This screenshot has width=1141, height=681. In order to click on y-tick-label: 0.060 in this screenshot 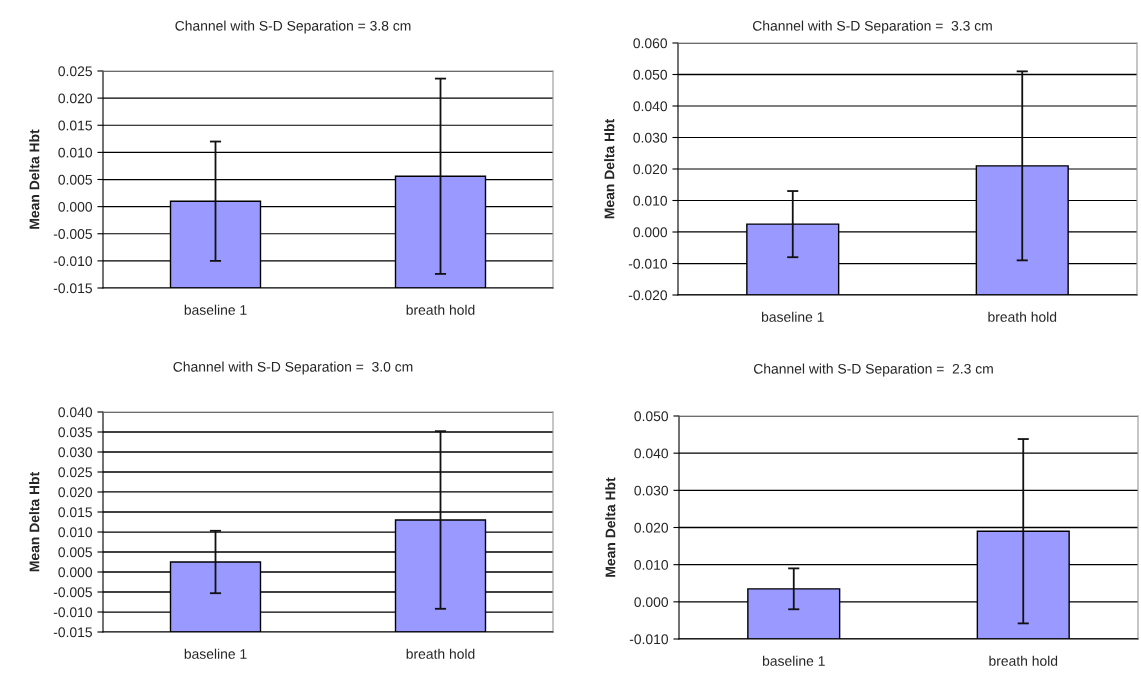, I will do `click(650, 43)`.